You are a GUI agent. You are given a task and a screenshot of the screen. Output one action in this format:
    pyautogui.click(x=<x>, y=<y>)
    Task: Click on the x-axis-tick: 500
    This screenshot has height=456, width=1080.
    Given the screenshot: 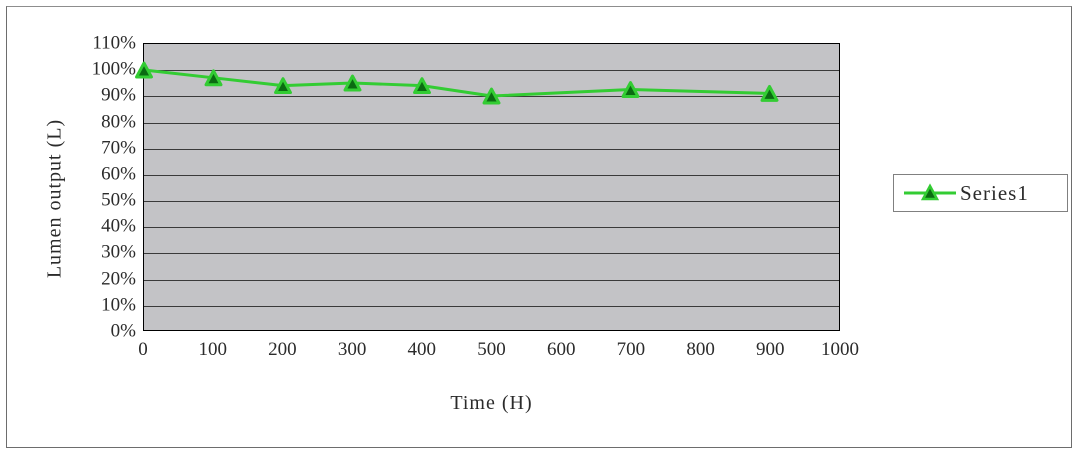 What is the action you would take?
    pyautogui.click(x=491, y=349)
    